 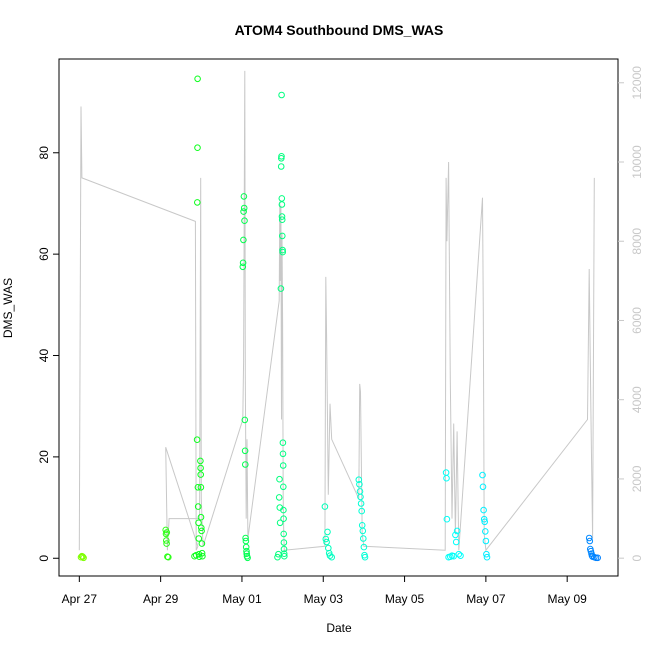 What do you see at coordinates (637, 241) in the screenshot?
I see `y2-tick-label: 8000` at bounding box center [637, 241].